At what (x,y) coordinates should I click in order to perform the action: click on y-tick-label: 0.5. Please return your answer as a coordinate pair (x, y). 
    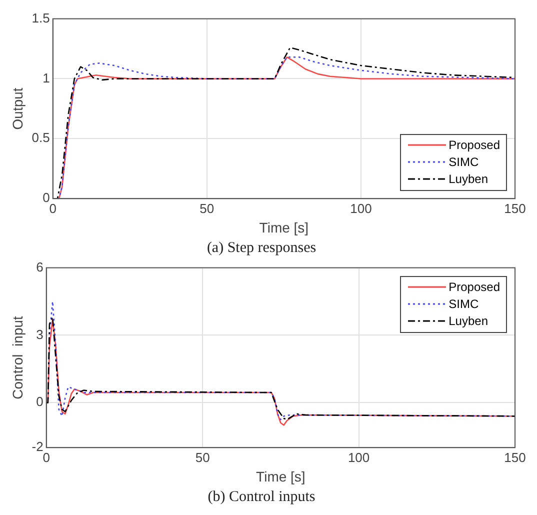
    Looking at the image, I should click on (41, 138).